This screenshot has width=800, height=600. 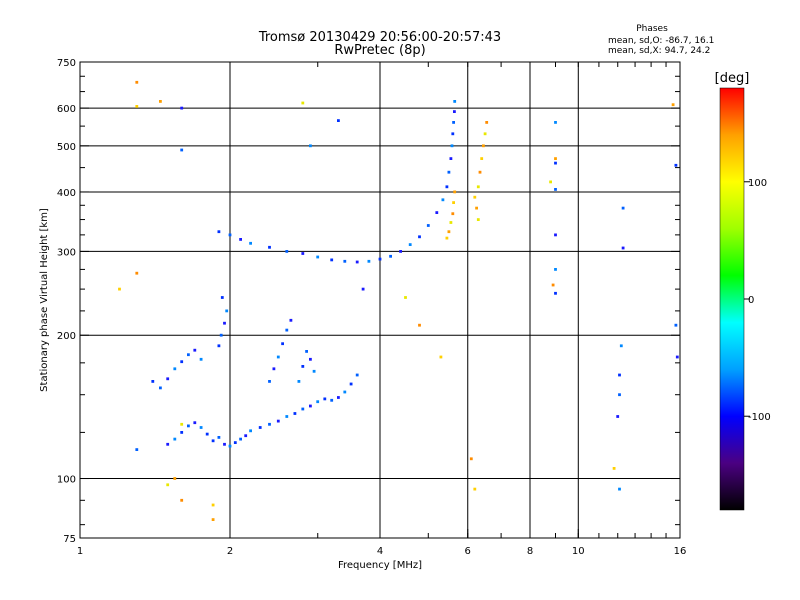 I want to click on chart-subtitle: RwPretec (8p), so click(x=379, y=50).